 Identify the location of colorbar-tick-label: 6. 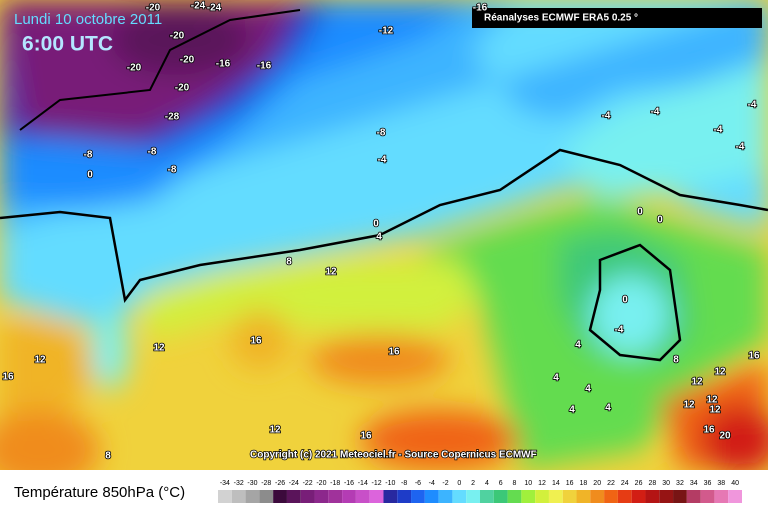
(501, 483).